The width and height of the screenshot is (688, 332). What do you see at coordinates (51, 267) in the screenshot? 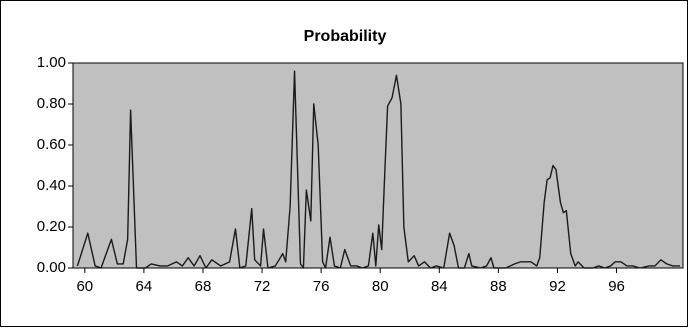
I see `y-tick-label: 0.00` at bounding box center [51, 267].